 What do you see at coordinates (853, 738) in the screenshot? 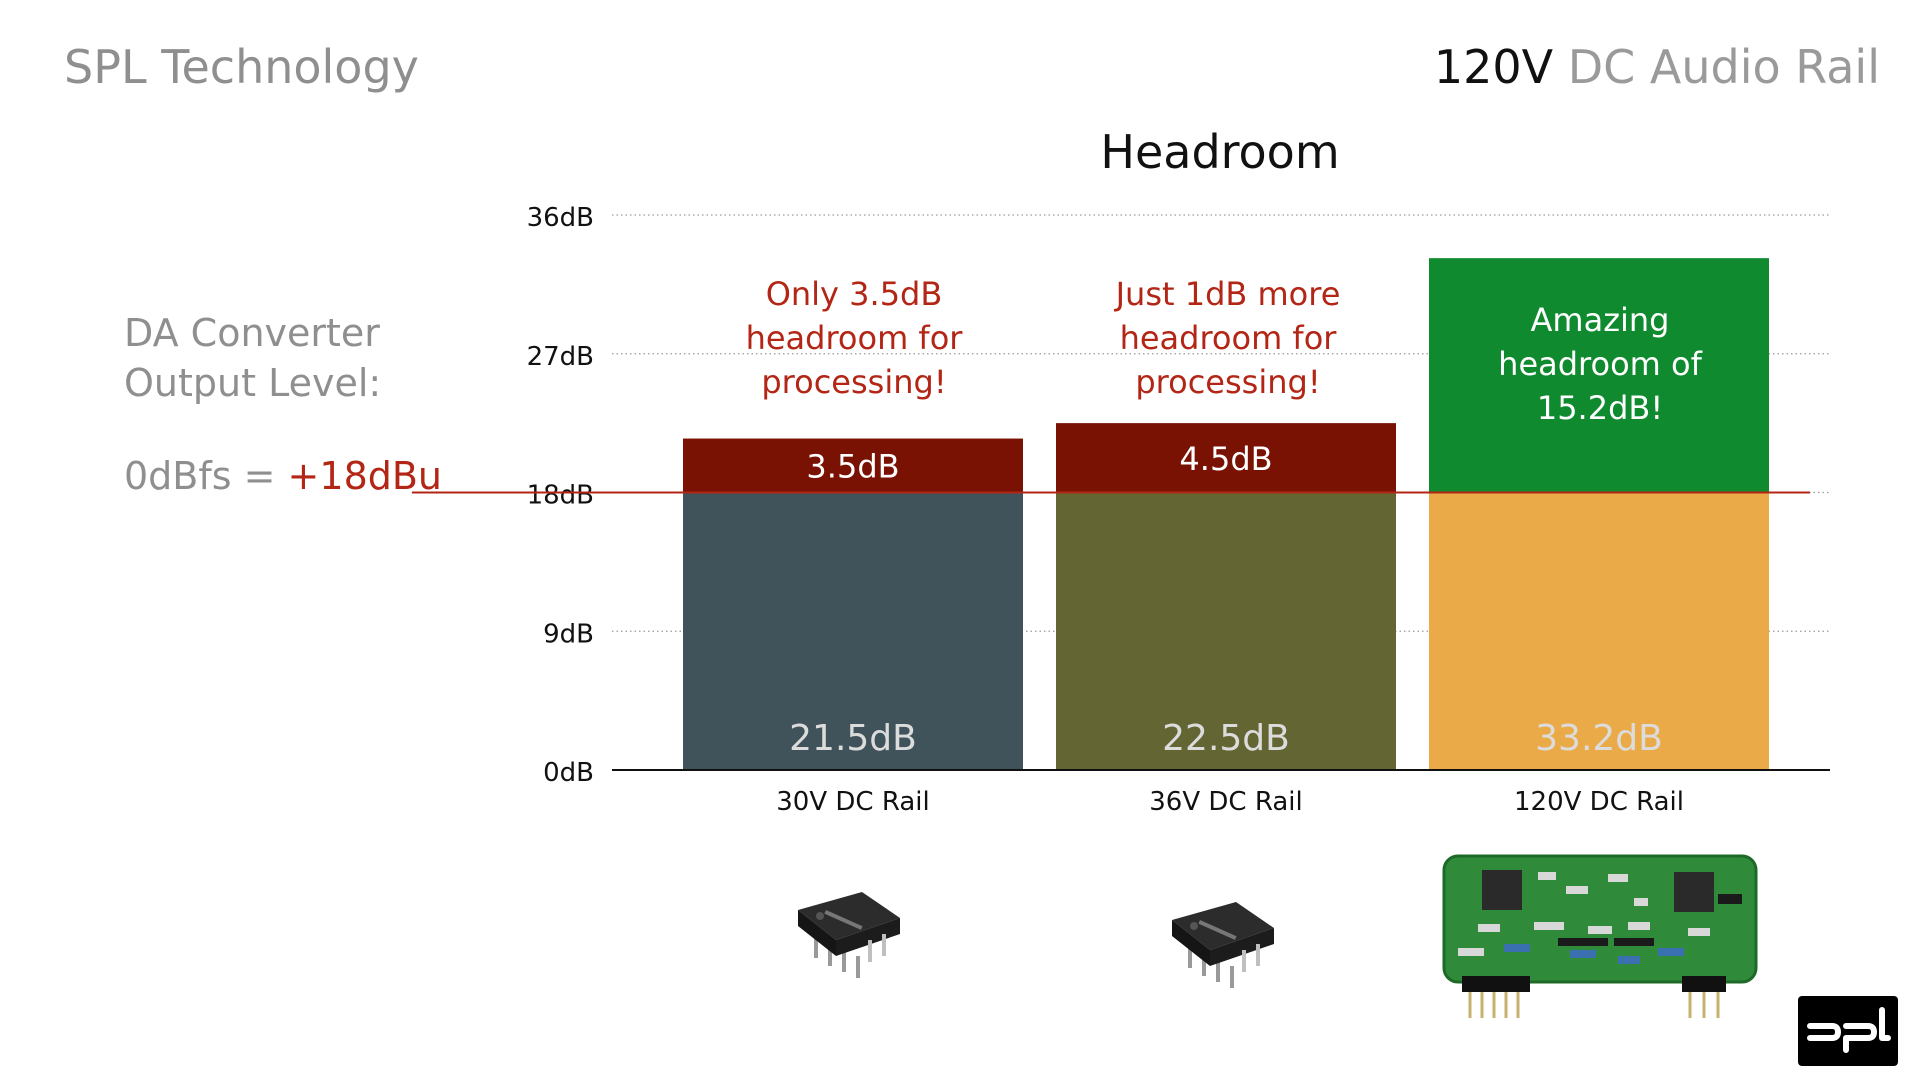
I see `bar-total-label: 21.5dB` at bounding box center [853, 738].